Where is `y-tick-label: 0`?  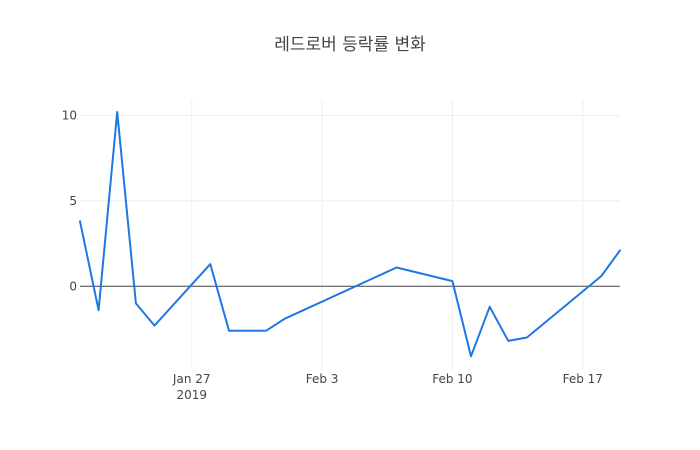 y-tick-label: 0 is located at coordinates (73, 286).